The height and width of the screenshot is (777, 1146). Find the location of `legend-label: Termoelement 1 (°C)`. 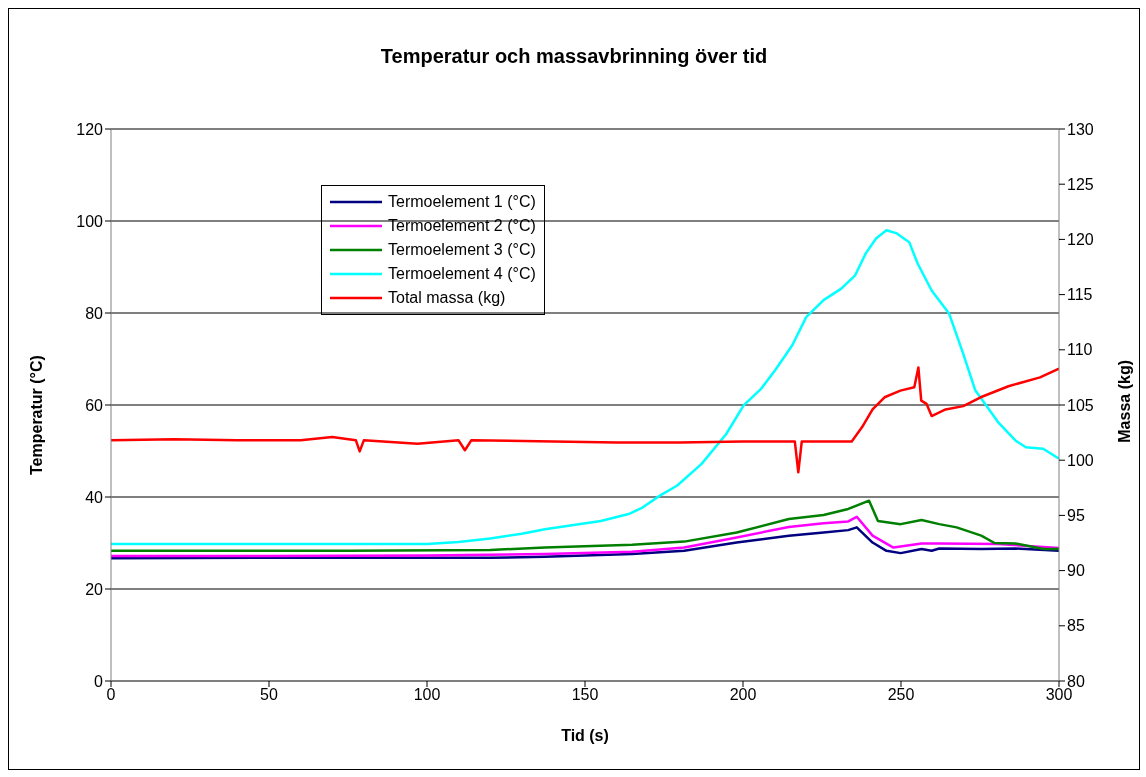

legend-label: Termoelement 1 (°C) is located at coordinates (462, 202).